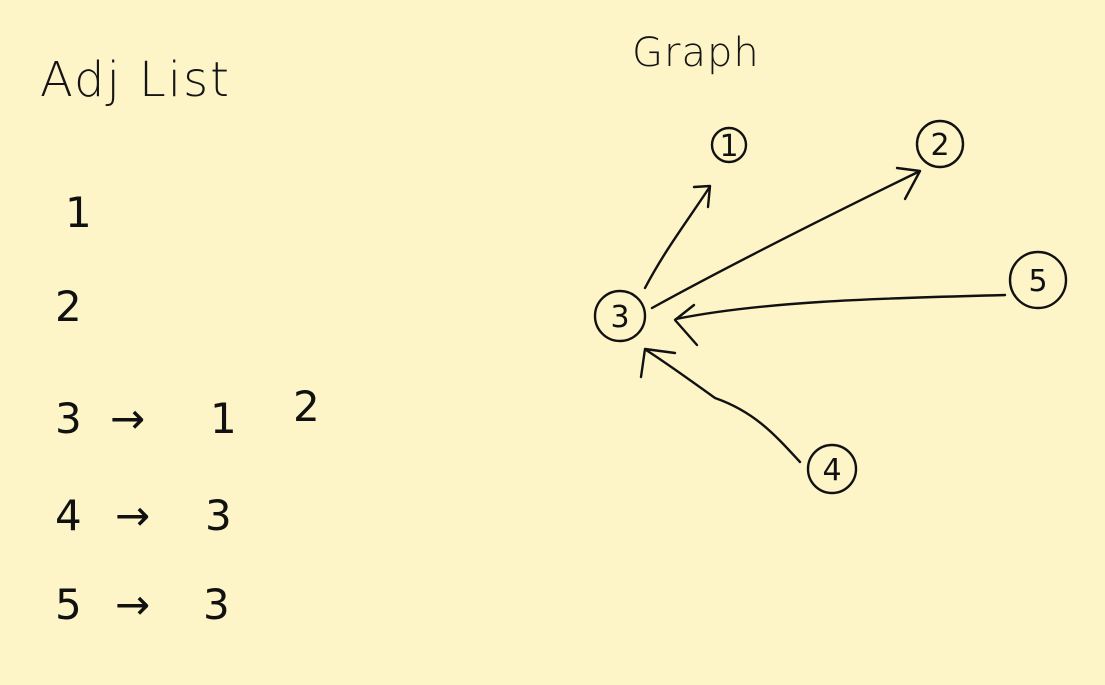  I want to click on graph-node-3: 3, so click(620, 316).